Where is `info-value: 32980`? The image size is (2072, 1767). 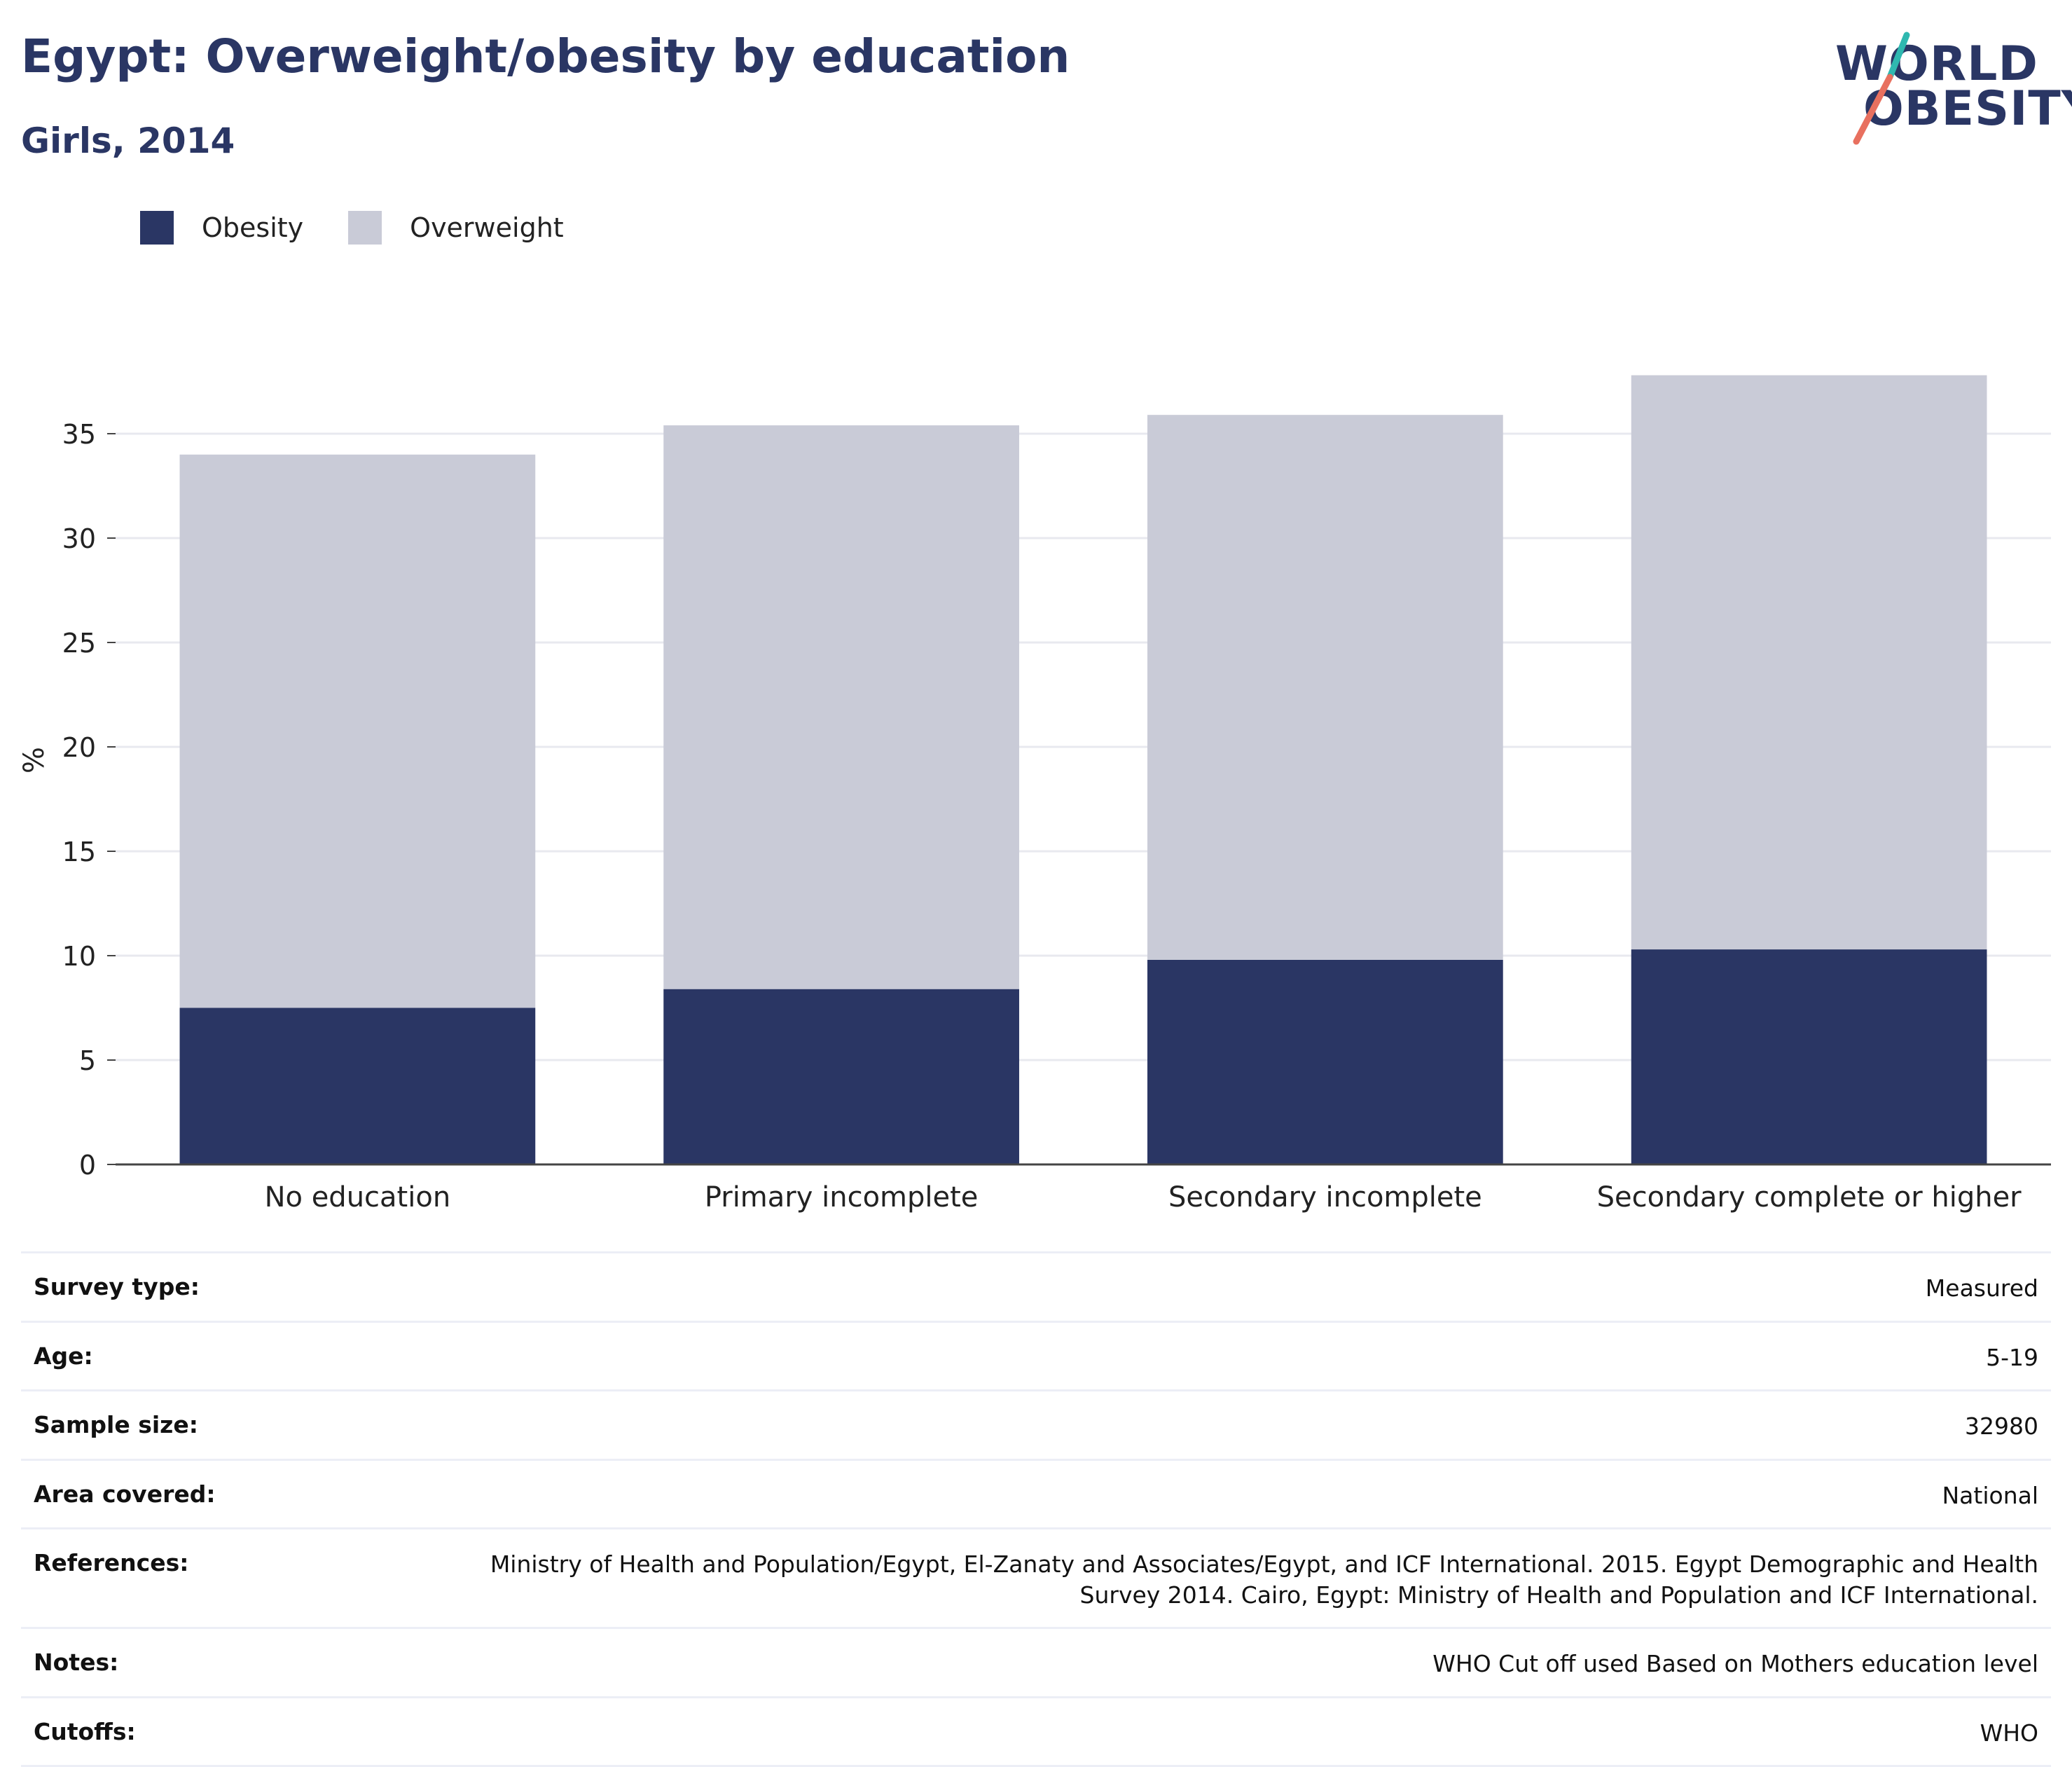
info-value: 32980 is located at coordinates (2002, 1426).